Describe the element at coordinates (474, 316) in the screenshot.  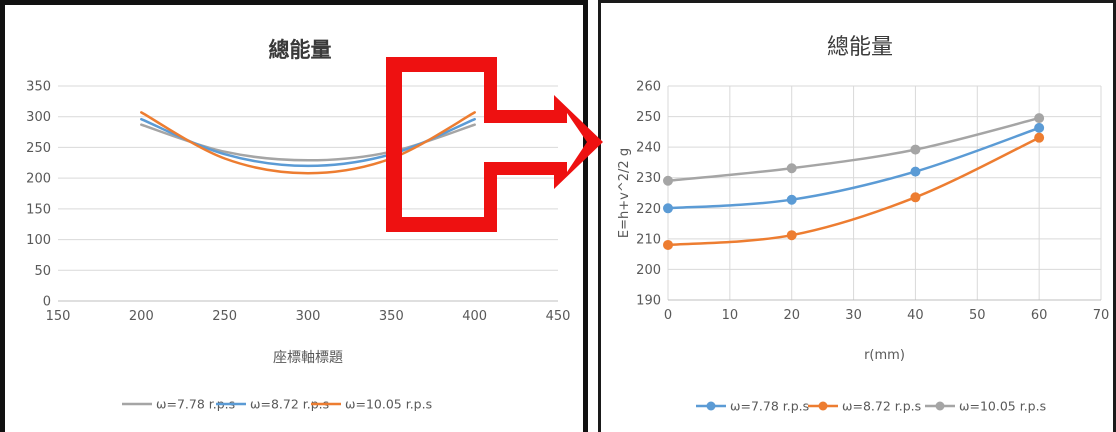
I see `x-tick-label: 400` at that location.